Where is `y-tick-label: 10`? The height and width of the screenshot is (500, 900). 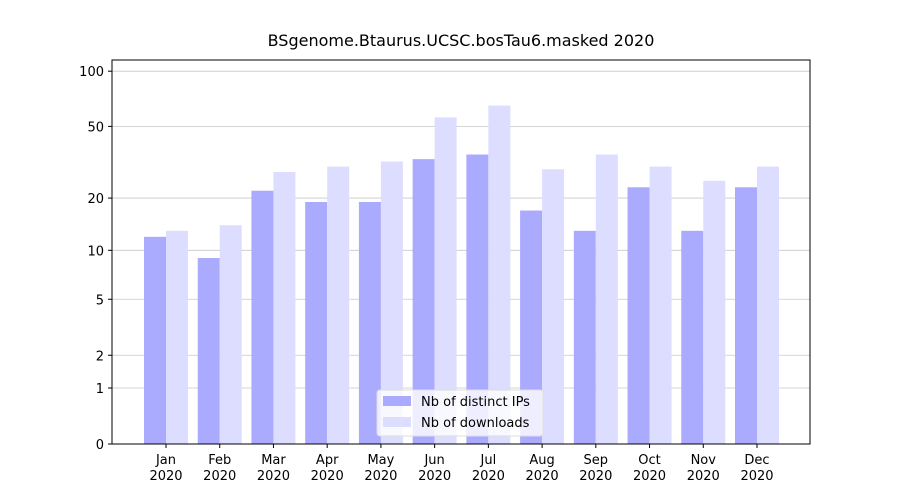
y-tick-label: 10 is located at coordinates (95, 251).